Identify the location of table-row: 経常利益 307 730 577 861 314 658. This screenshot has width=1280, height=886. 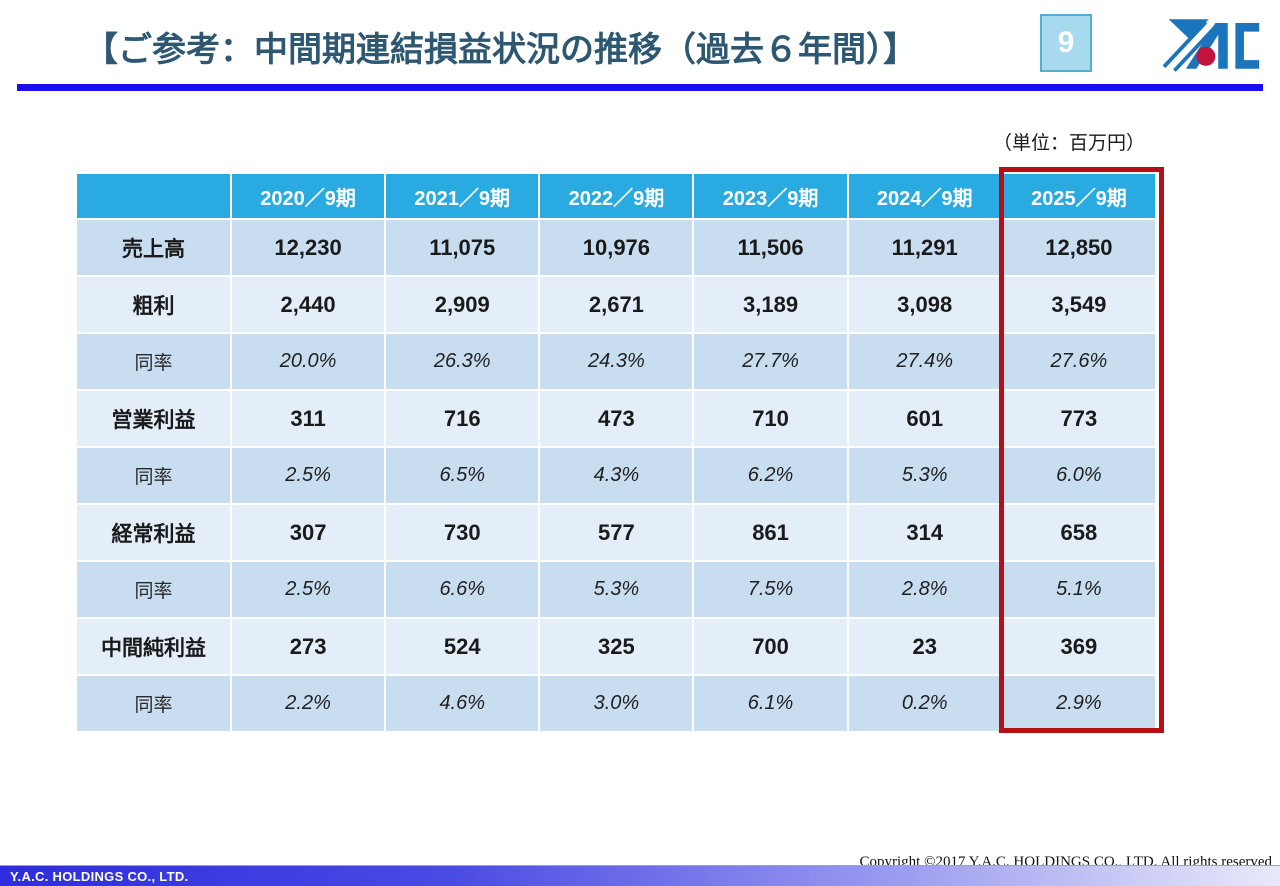
(616, 532).